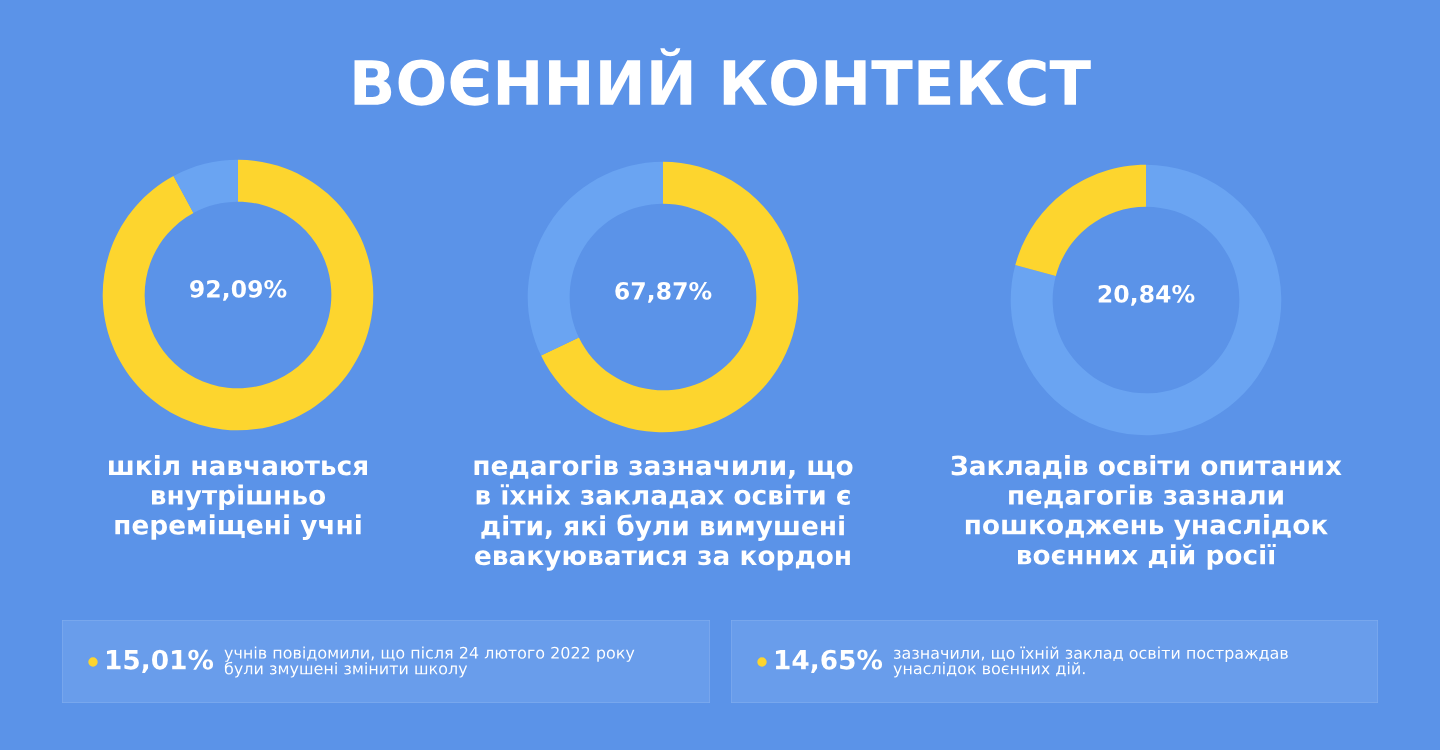 The image size is (1440, 750). Describe the element at coordinates (429, 662) in the screenshot. I see `text: учнів повідомили, що після 24 лютого 2022 року були змушені змінити школу` at that location.